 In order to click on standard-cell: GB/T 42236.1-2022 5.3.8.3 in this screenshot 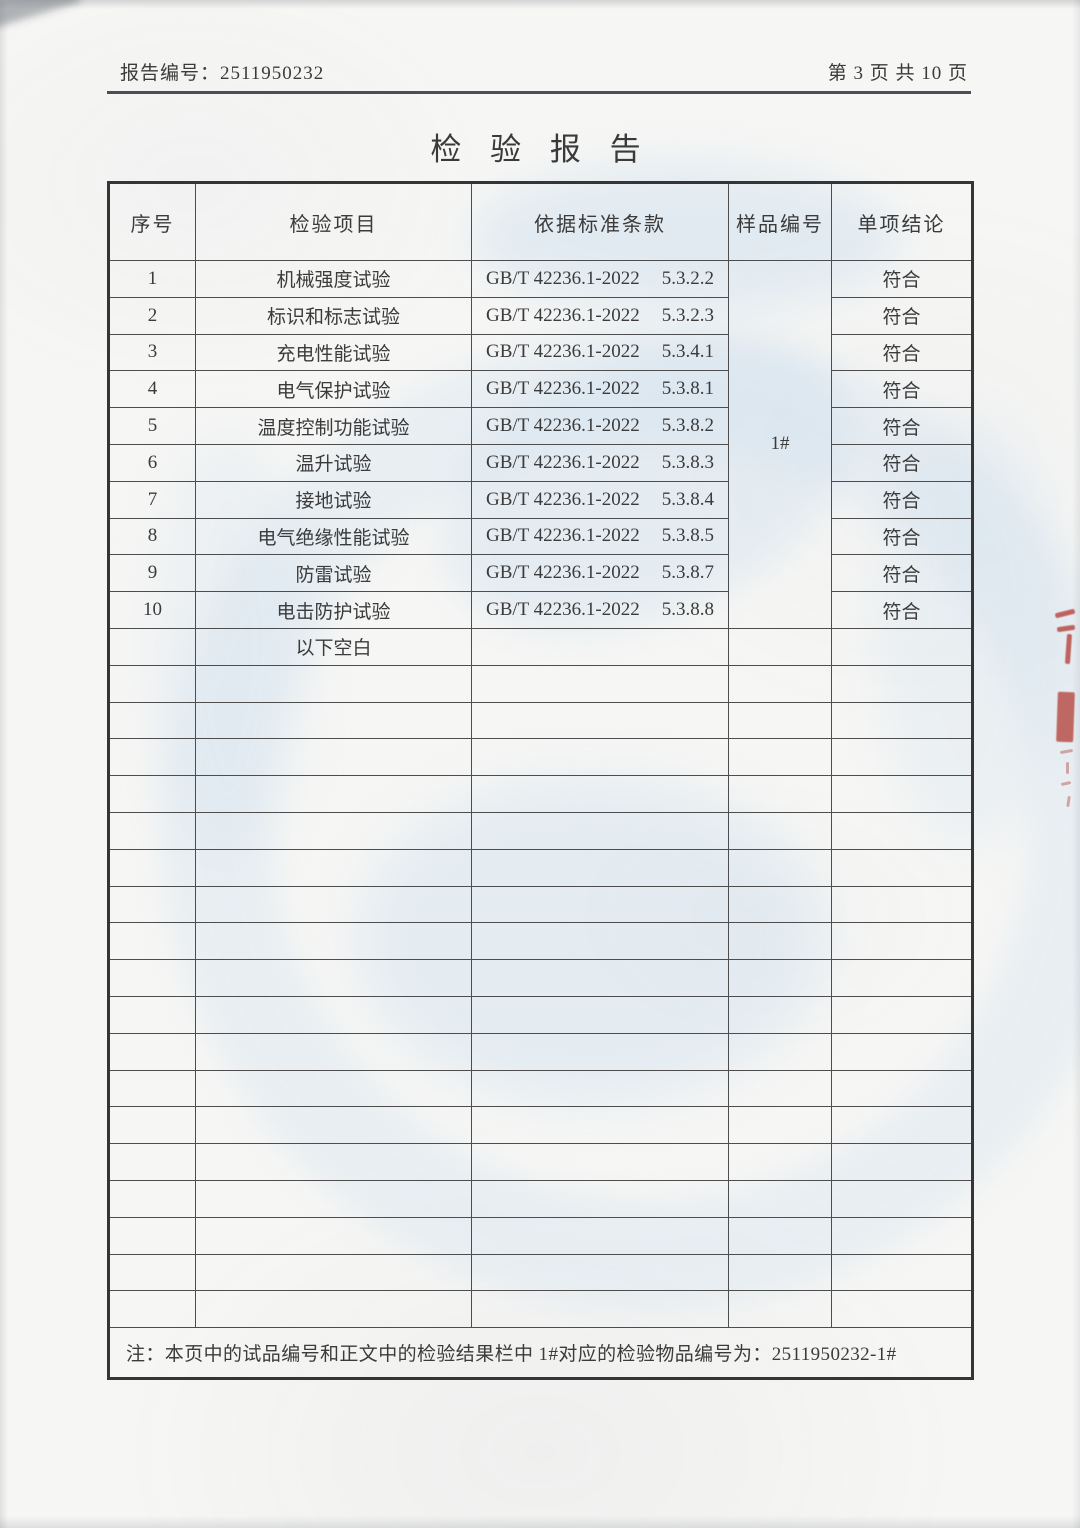, I will do `click(600, 462)`.